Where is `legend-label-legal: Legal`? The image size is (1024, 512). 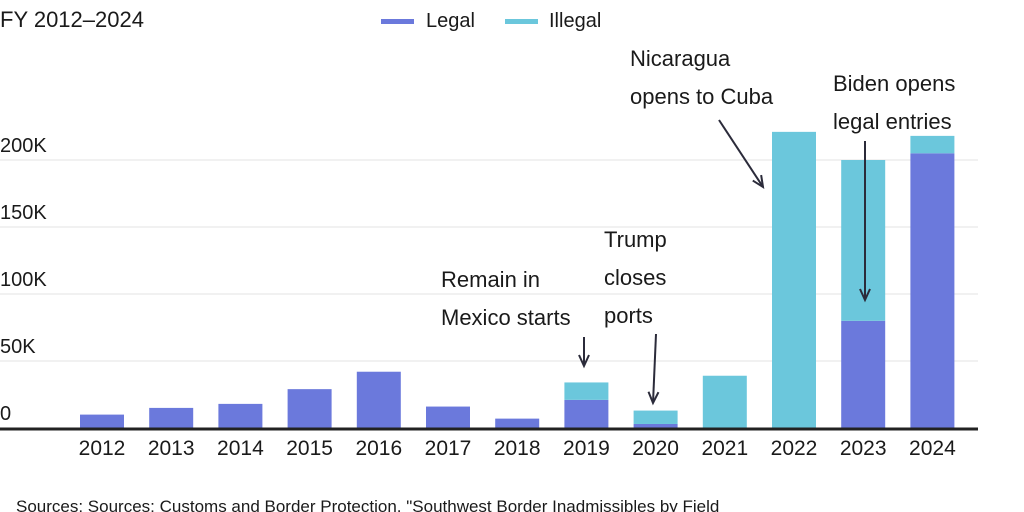
legend-label-legal: Legal is located at coordinates (450, 21).